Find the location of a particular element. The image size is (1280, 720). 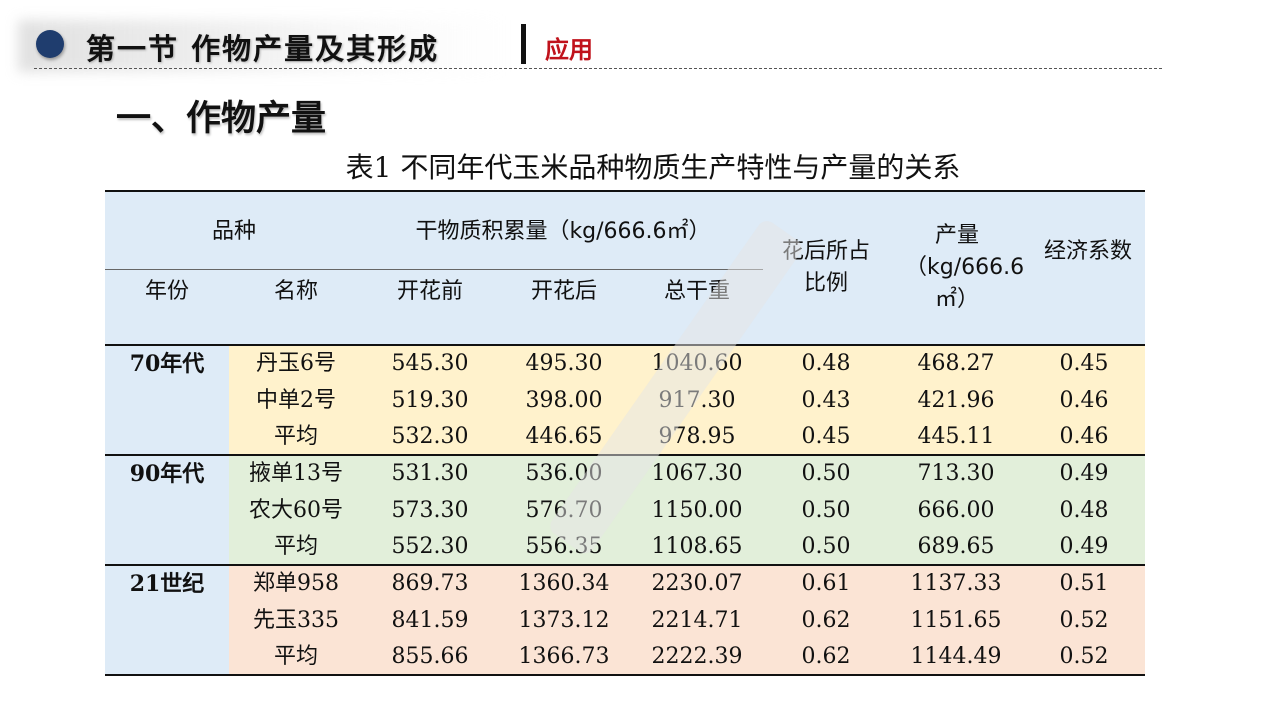

header-divider is located at coordinates (523, 44).